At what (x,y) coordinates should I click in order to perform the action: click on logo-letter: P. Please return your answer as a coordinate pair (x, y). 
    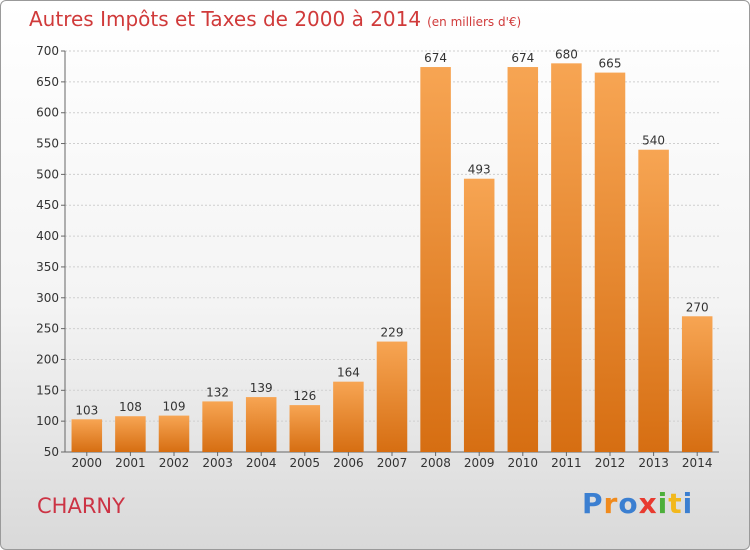
    Looking at the image, I should click on (593, 503).